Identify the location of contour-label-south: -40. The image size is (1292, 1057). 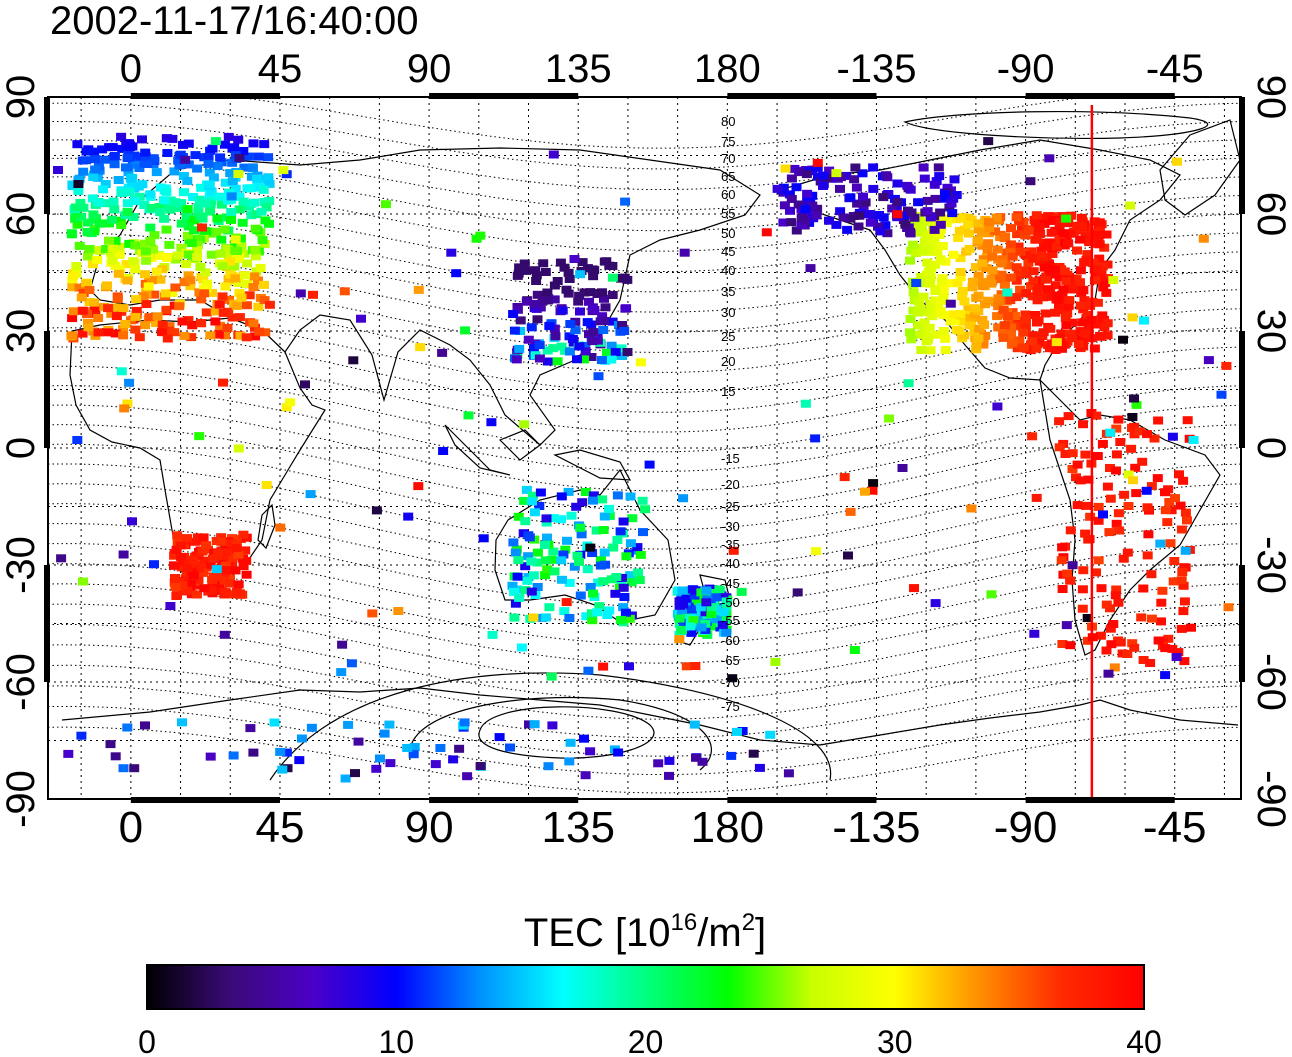
(730, 563).